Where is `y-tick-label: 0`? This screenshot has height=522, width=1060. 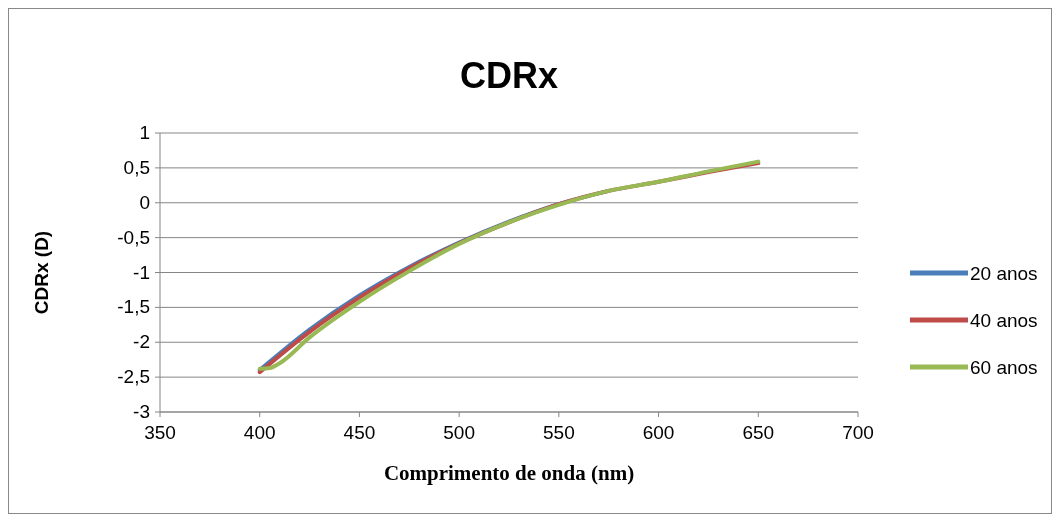 y-tick-label: 0 is located at coordinates (144, 202).